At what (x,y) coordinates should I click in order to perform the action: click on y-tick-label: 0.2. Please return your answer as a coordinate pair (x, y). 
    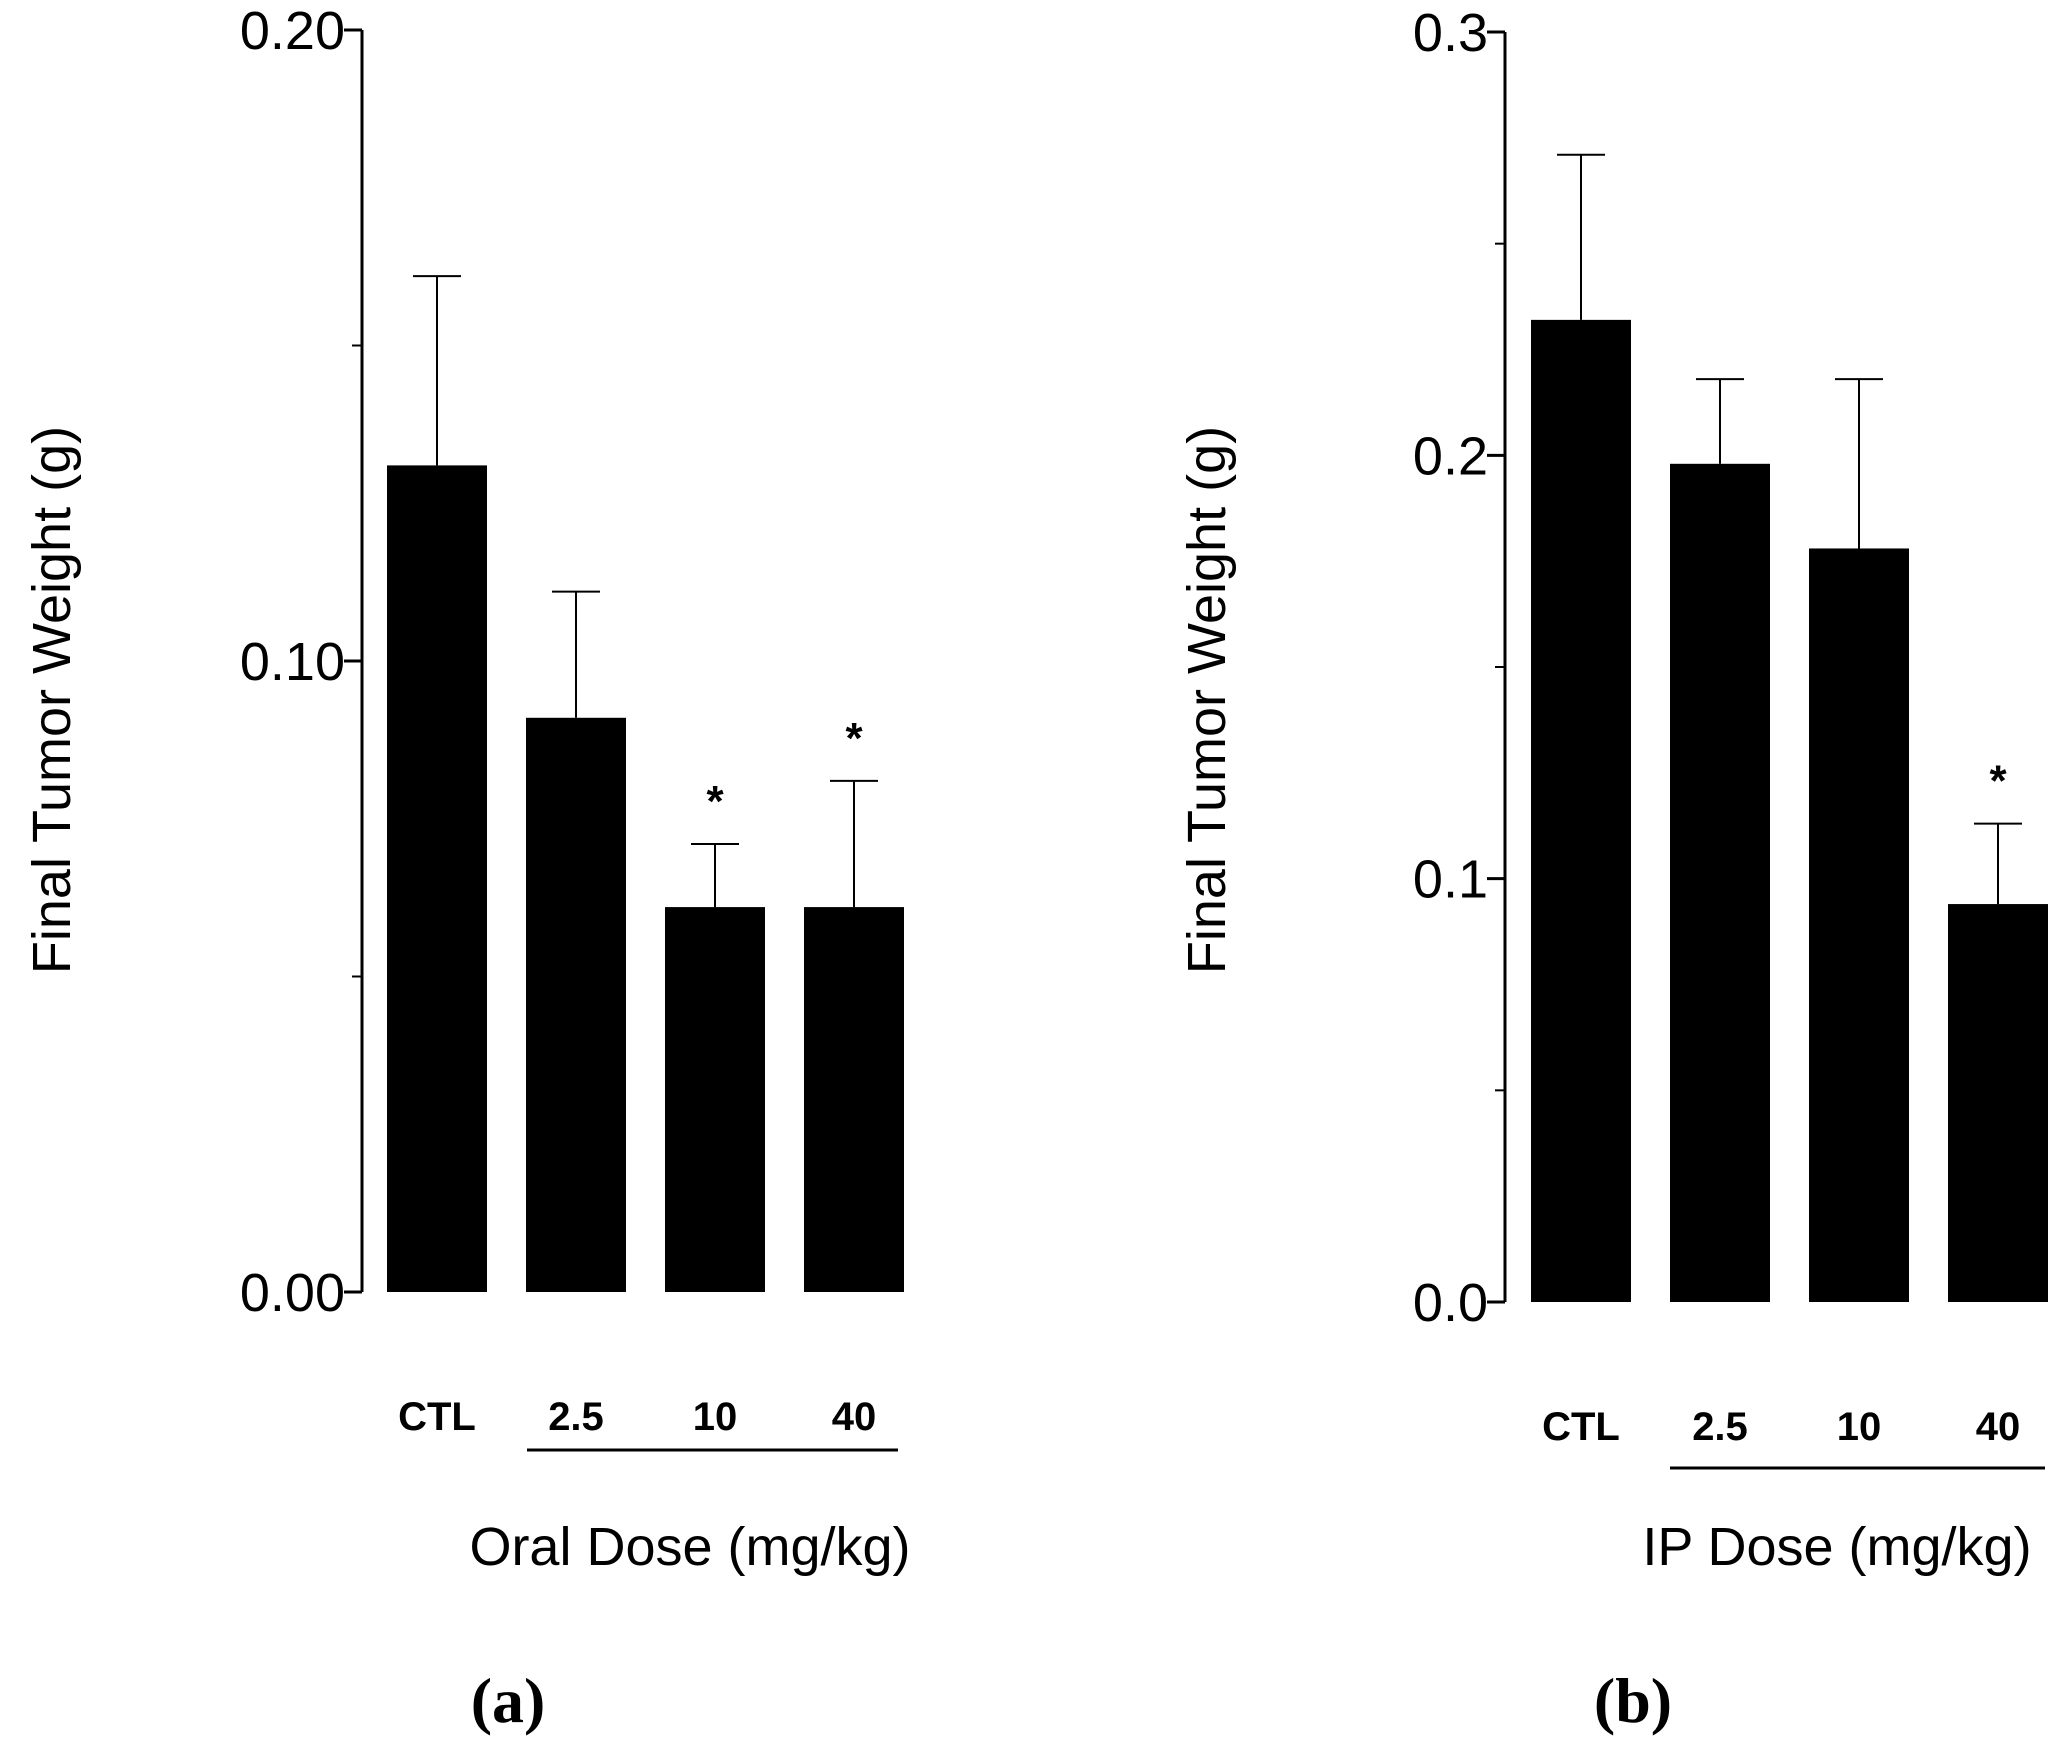
    Looking at the image, I should click on (1450, 456).